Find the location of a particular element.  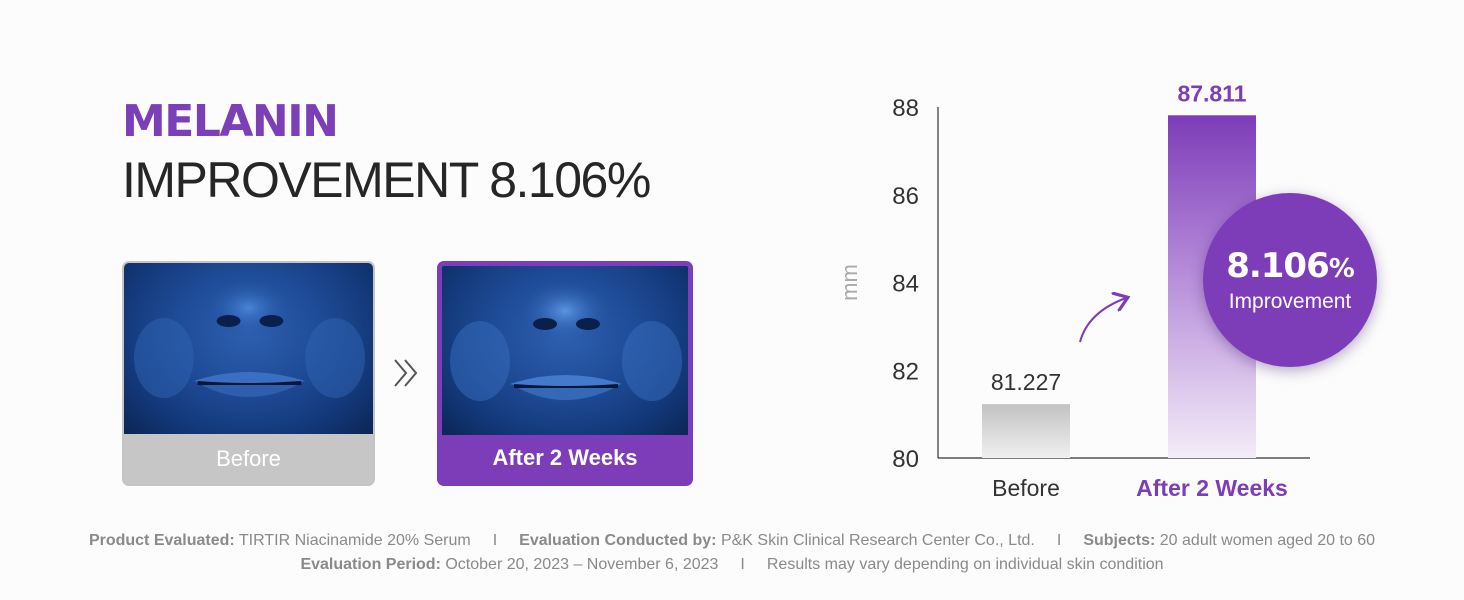

after-photo-card: After 2 Weeks is located at coordinates (565, 373).